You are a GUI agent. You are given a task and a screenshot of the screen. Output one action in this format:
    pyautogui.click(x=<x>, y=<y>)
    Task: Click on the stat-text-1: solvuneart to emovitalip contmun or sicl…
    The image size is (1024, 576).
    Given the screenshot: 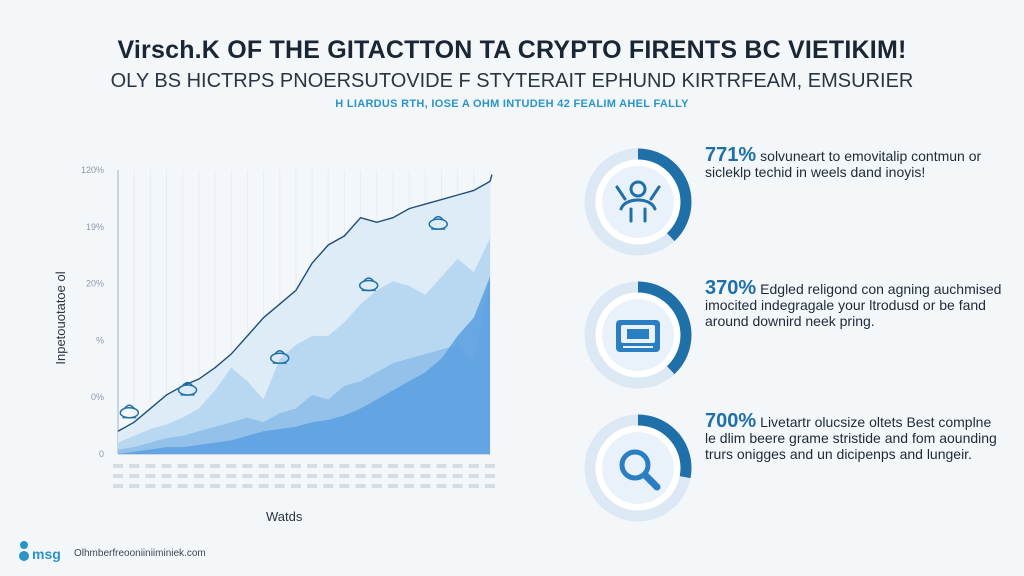 What is the action you would take?
    pyautogui.click(x=843, y=164)
    